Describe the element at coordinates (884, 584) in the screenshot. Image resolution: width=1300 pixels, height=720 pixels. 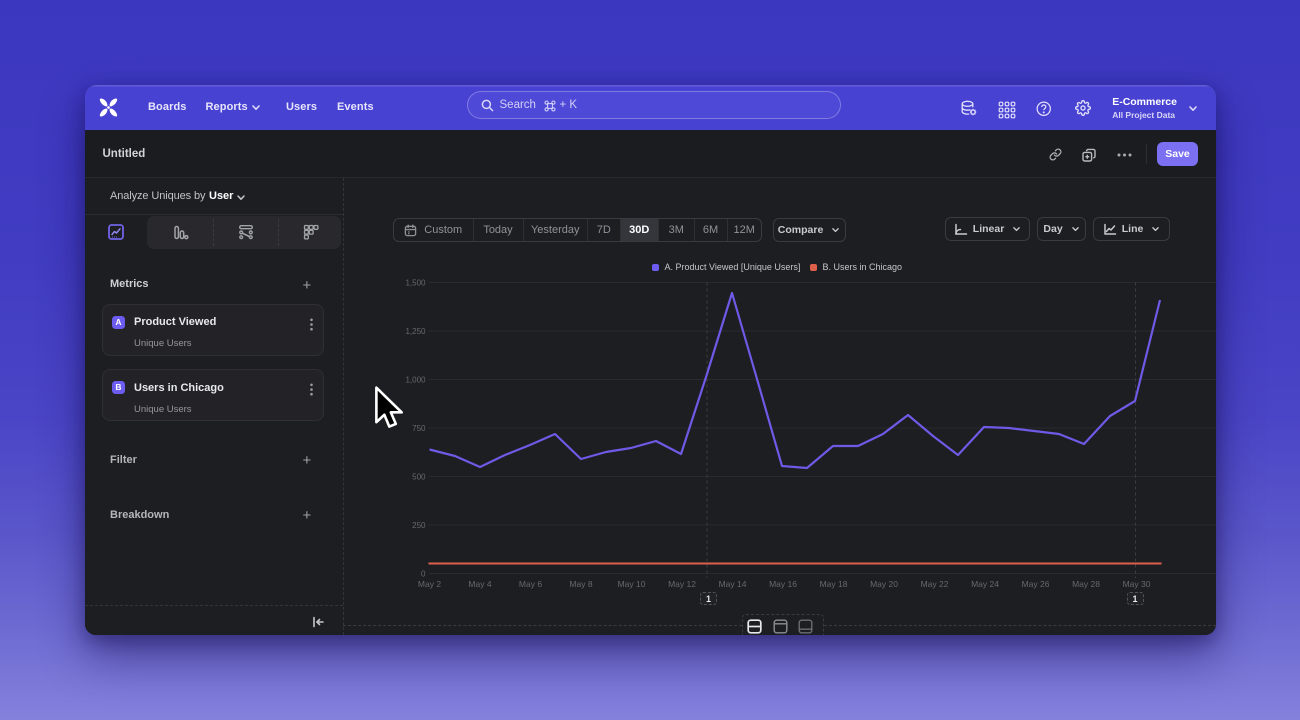
I see `svg-text: May 20` at that location.